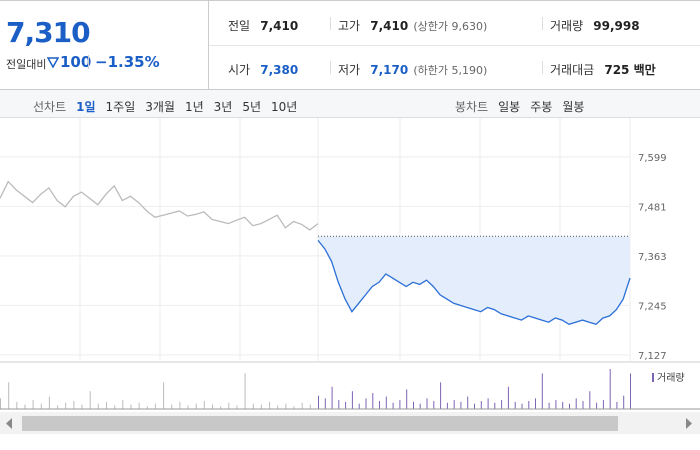  What do you see at coordinates (320, 423) in the screenshot?
I see `scroll-thumb` at bounding box center [320, 423].